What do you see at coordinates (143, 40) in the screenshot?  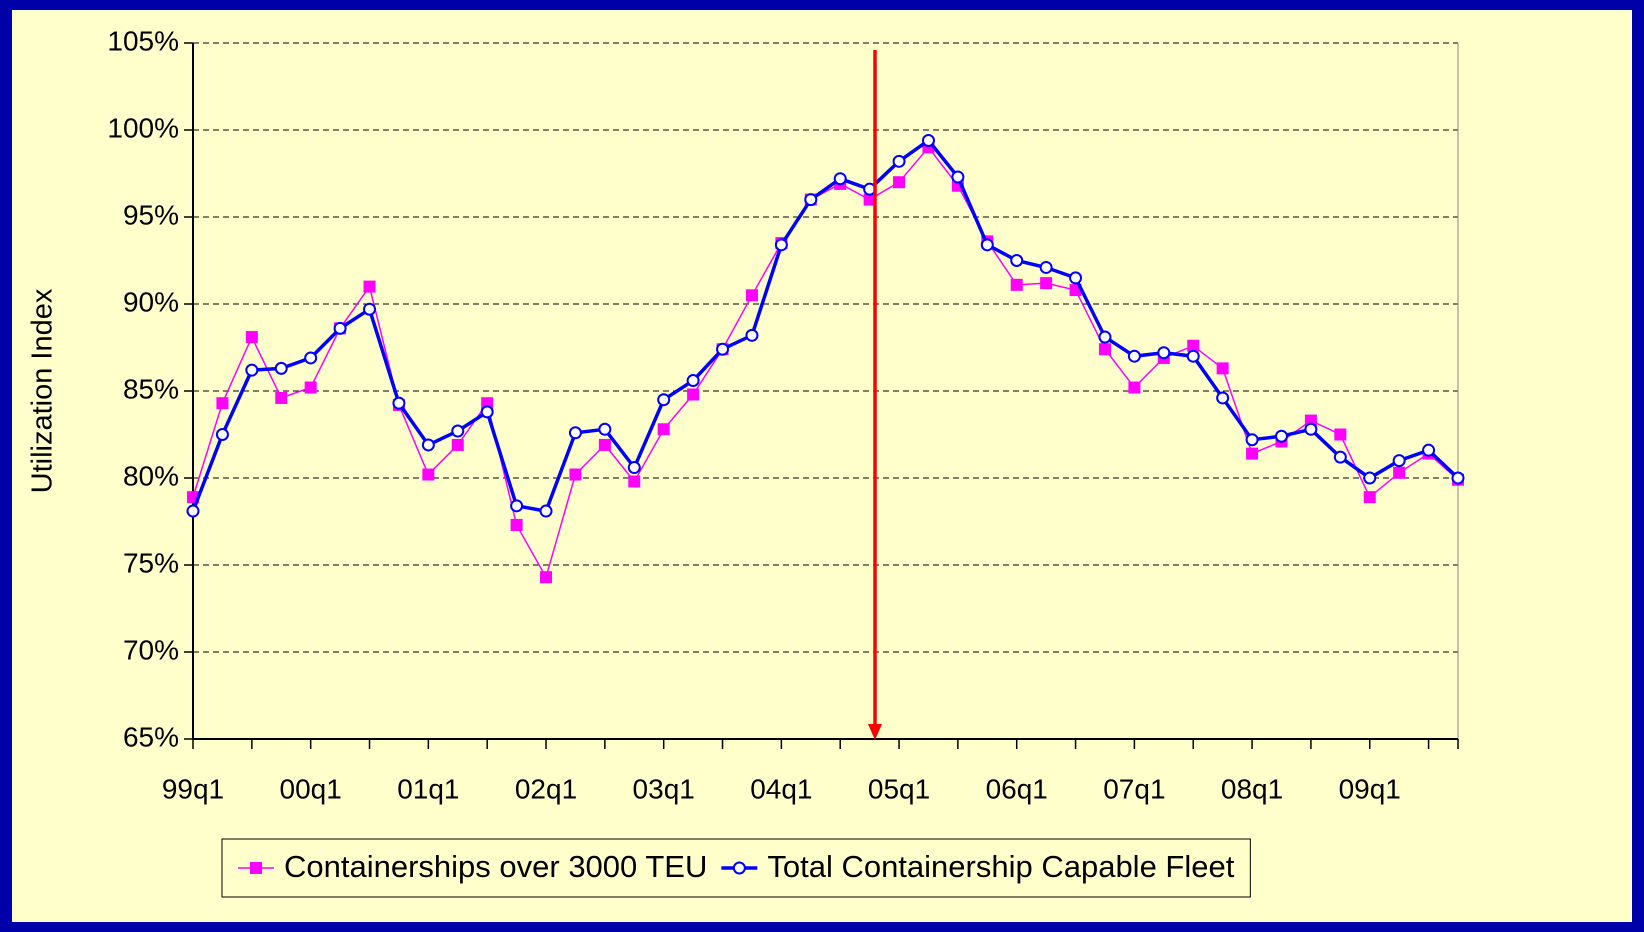 I see `y-tick-label: 105%` at bounding box center [143, 40].